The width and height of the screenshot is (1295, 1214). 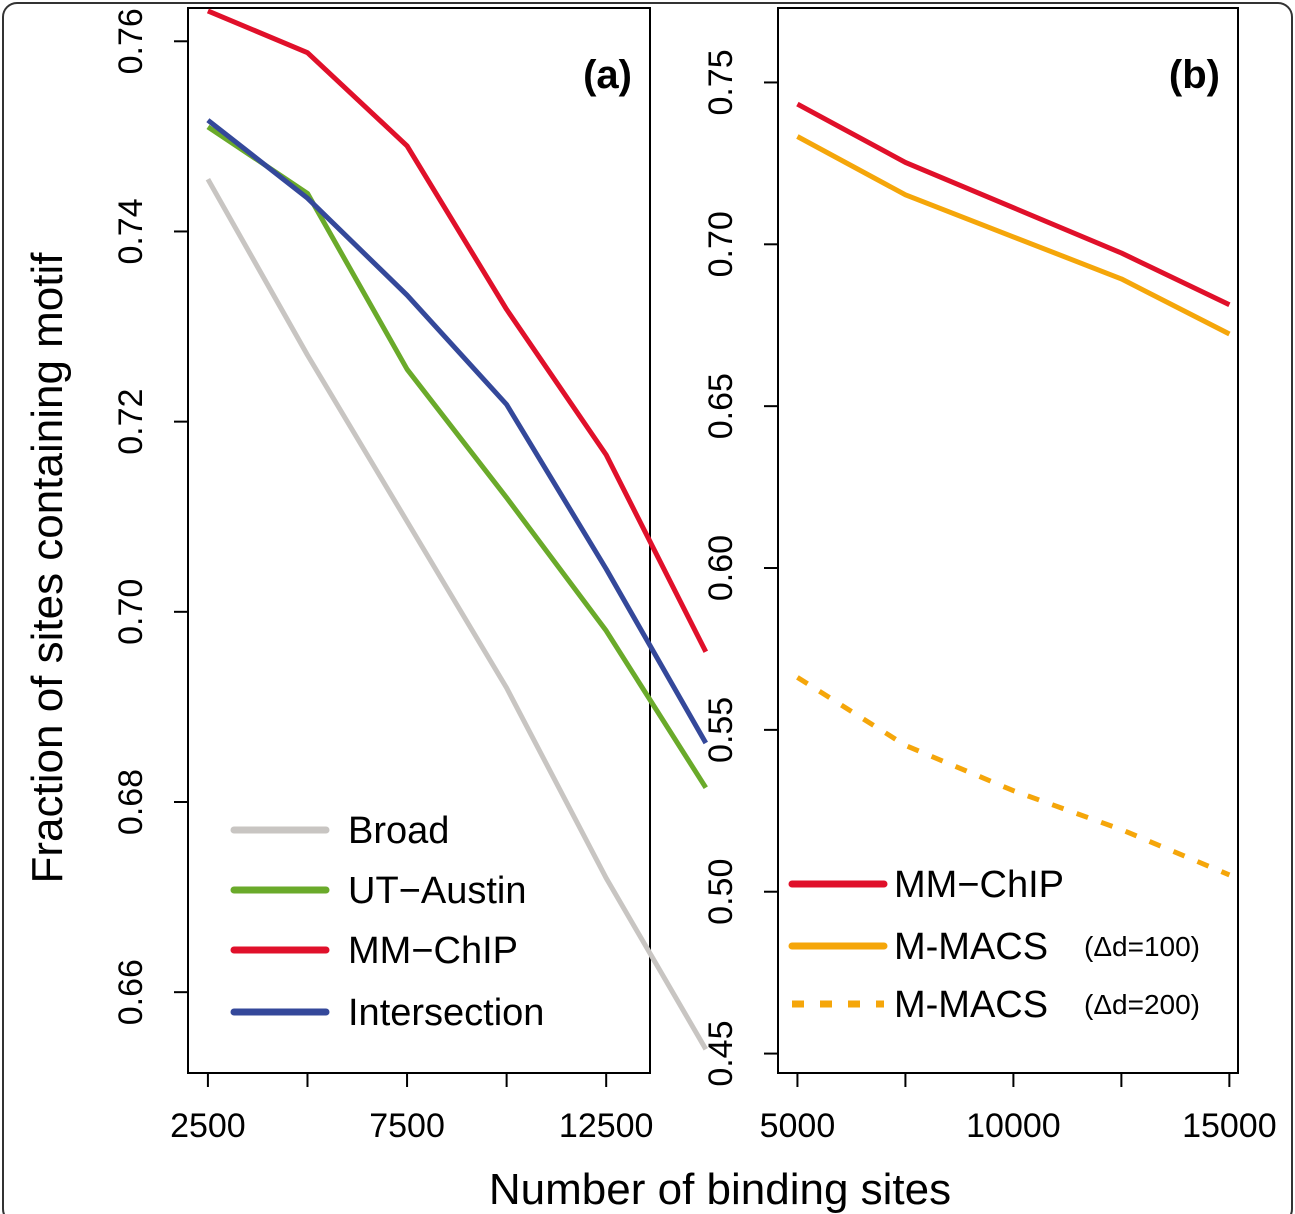 What do you see at coordinates (721, 892) in the screenshot?
I see `y-tick-label: 0.50` at bounding box center [721, 892].